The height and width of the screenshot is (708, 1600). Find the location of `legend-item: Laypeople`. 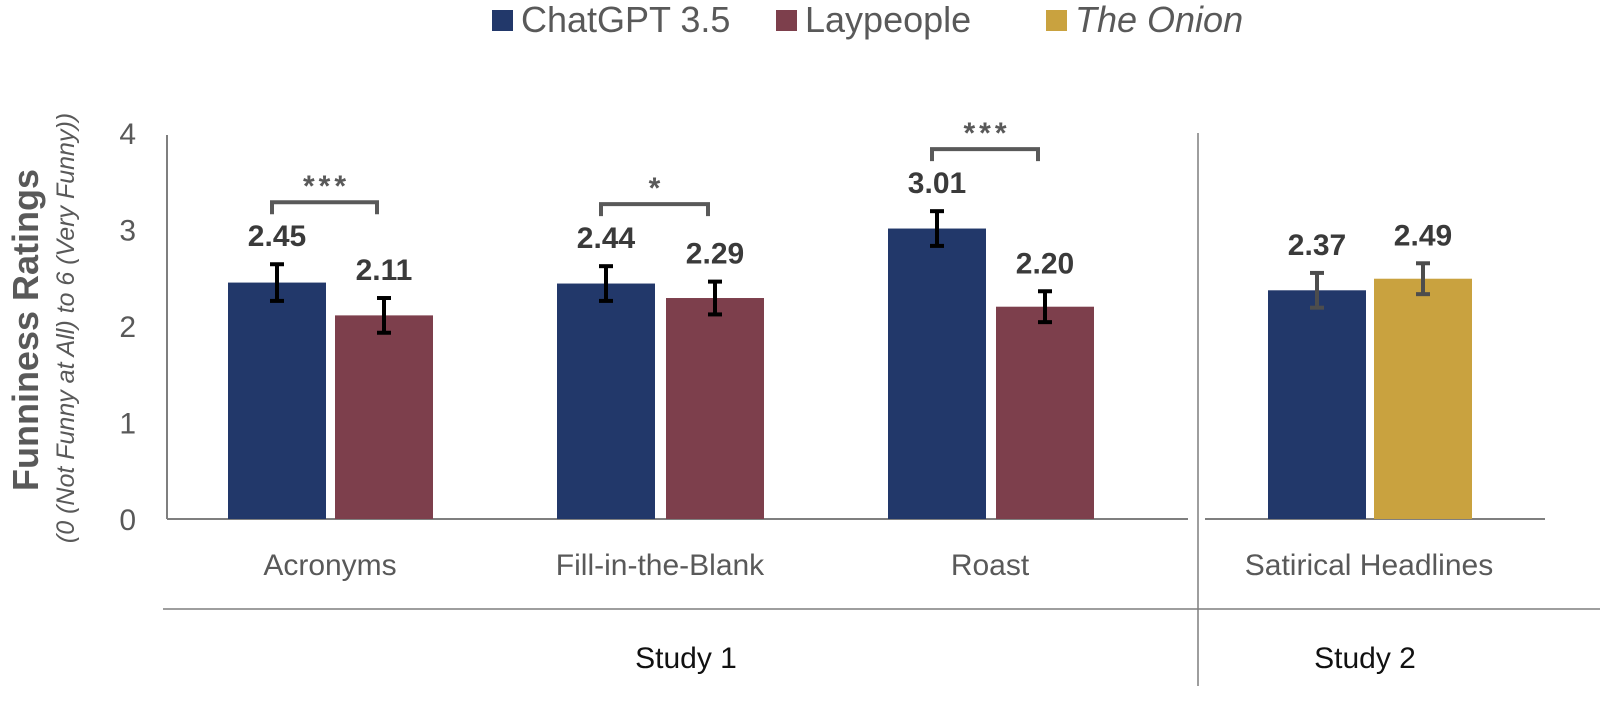

legend-item: Laypeople is located at coordinates (873, 20).